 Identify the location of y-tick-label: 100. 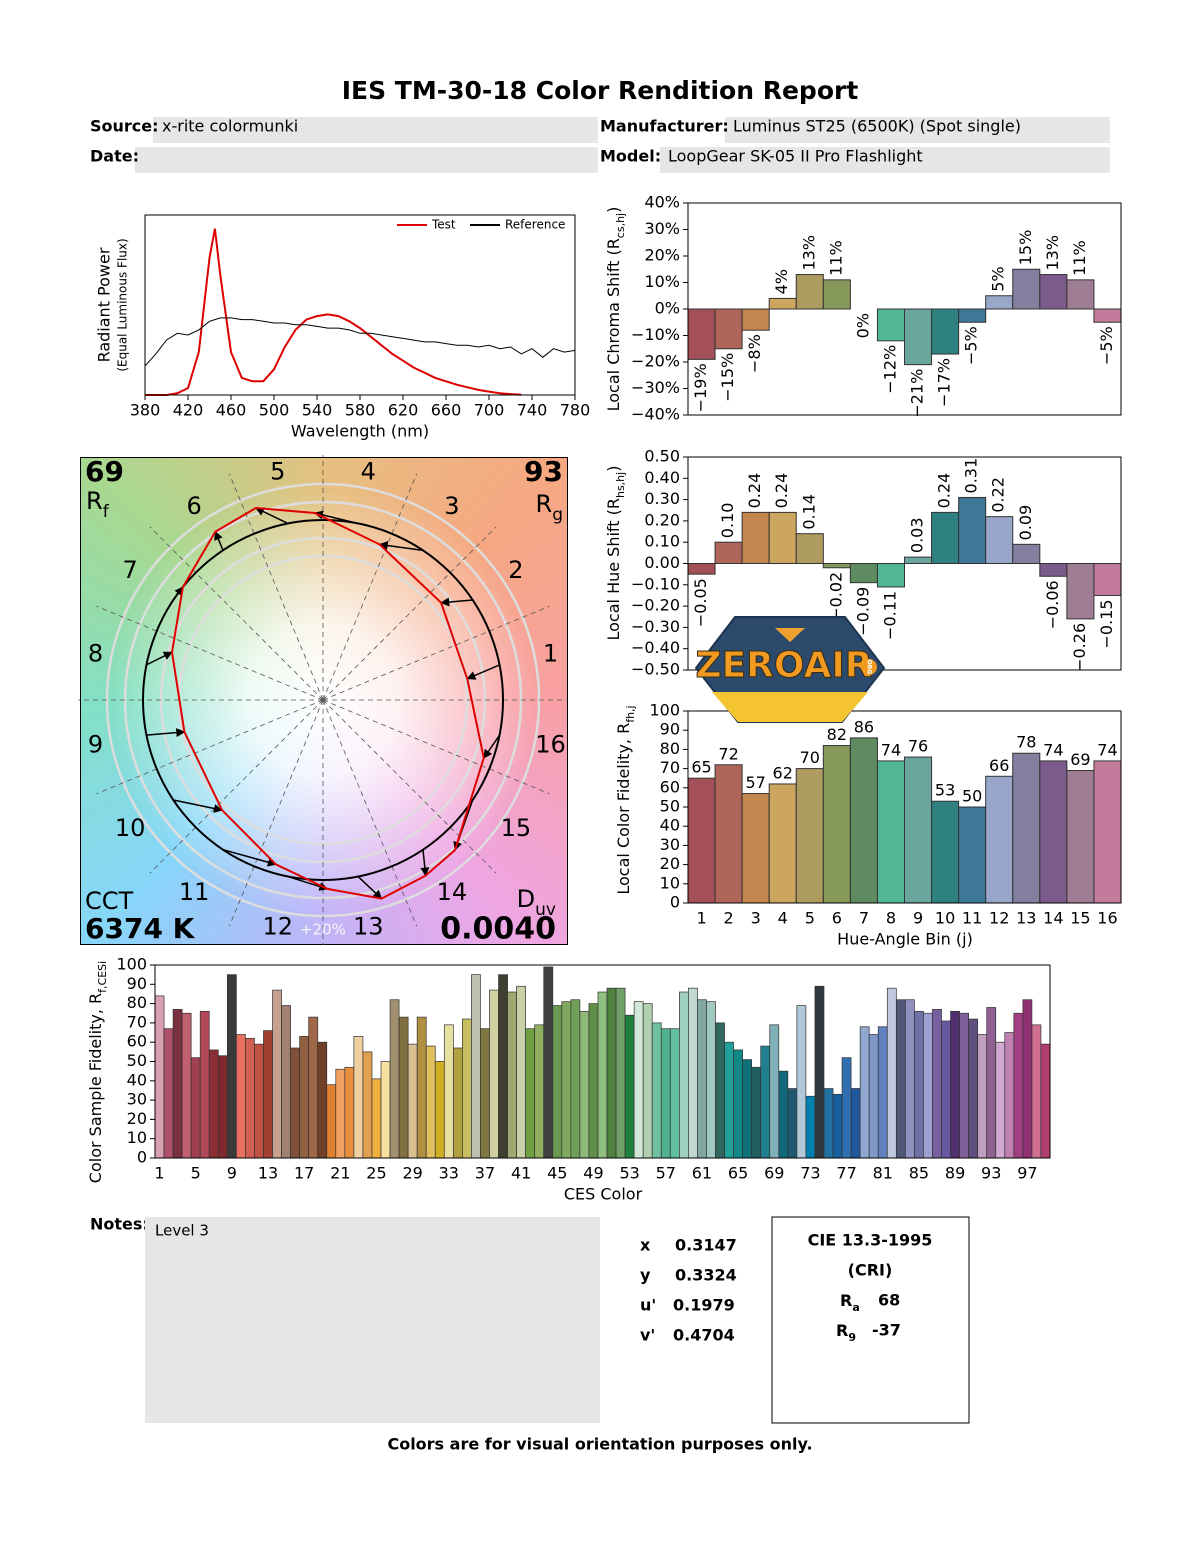
(131, 964).